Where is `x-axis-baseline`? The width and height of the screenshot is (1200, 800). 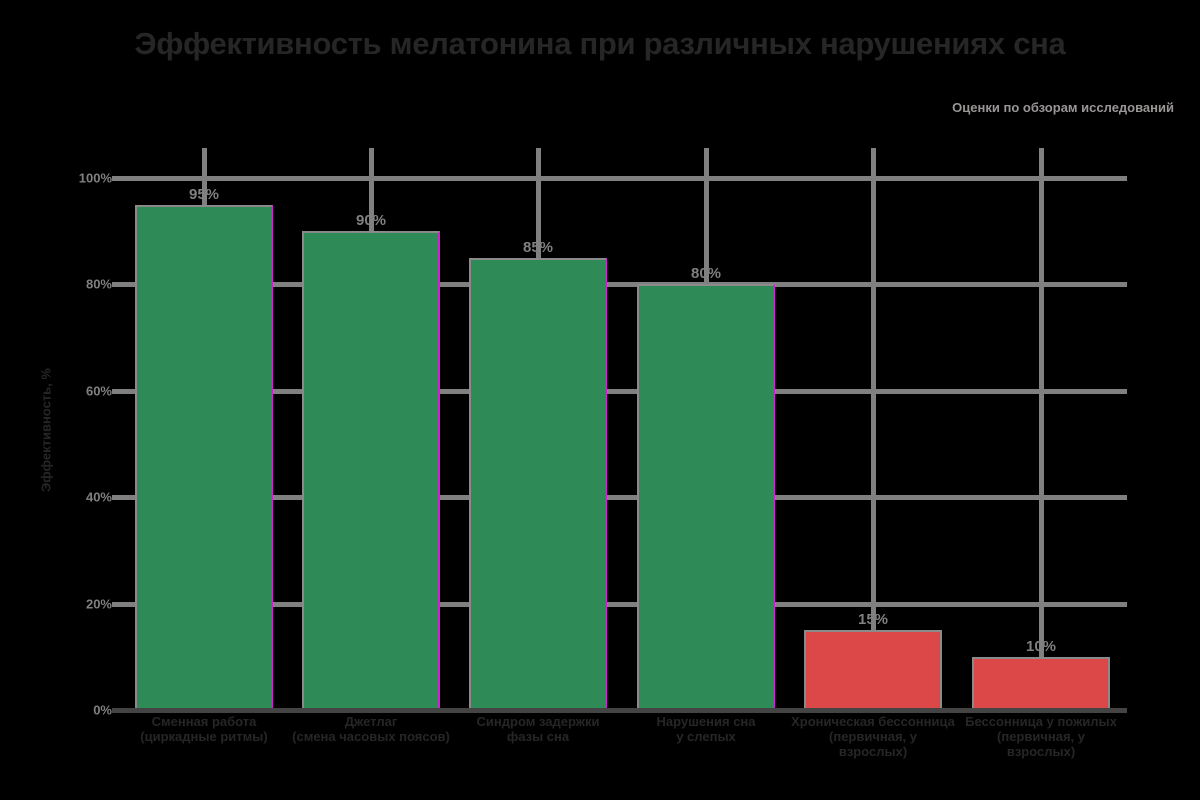 x-axis-baseline is located at coordinates (619, 710).